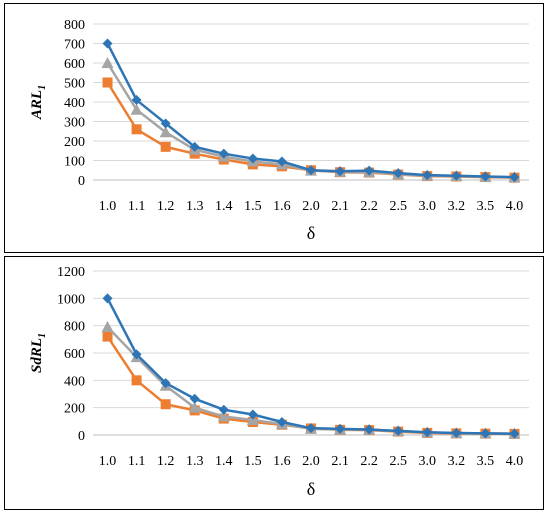  I want to click on sdrl-x-tick-label: 1.3, so click(195, 461).